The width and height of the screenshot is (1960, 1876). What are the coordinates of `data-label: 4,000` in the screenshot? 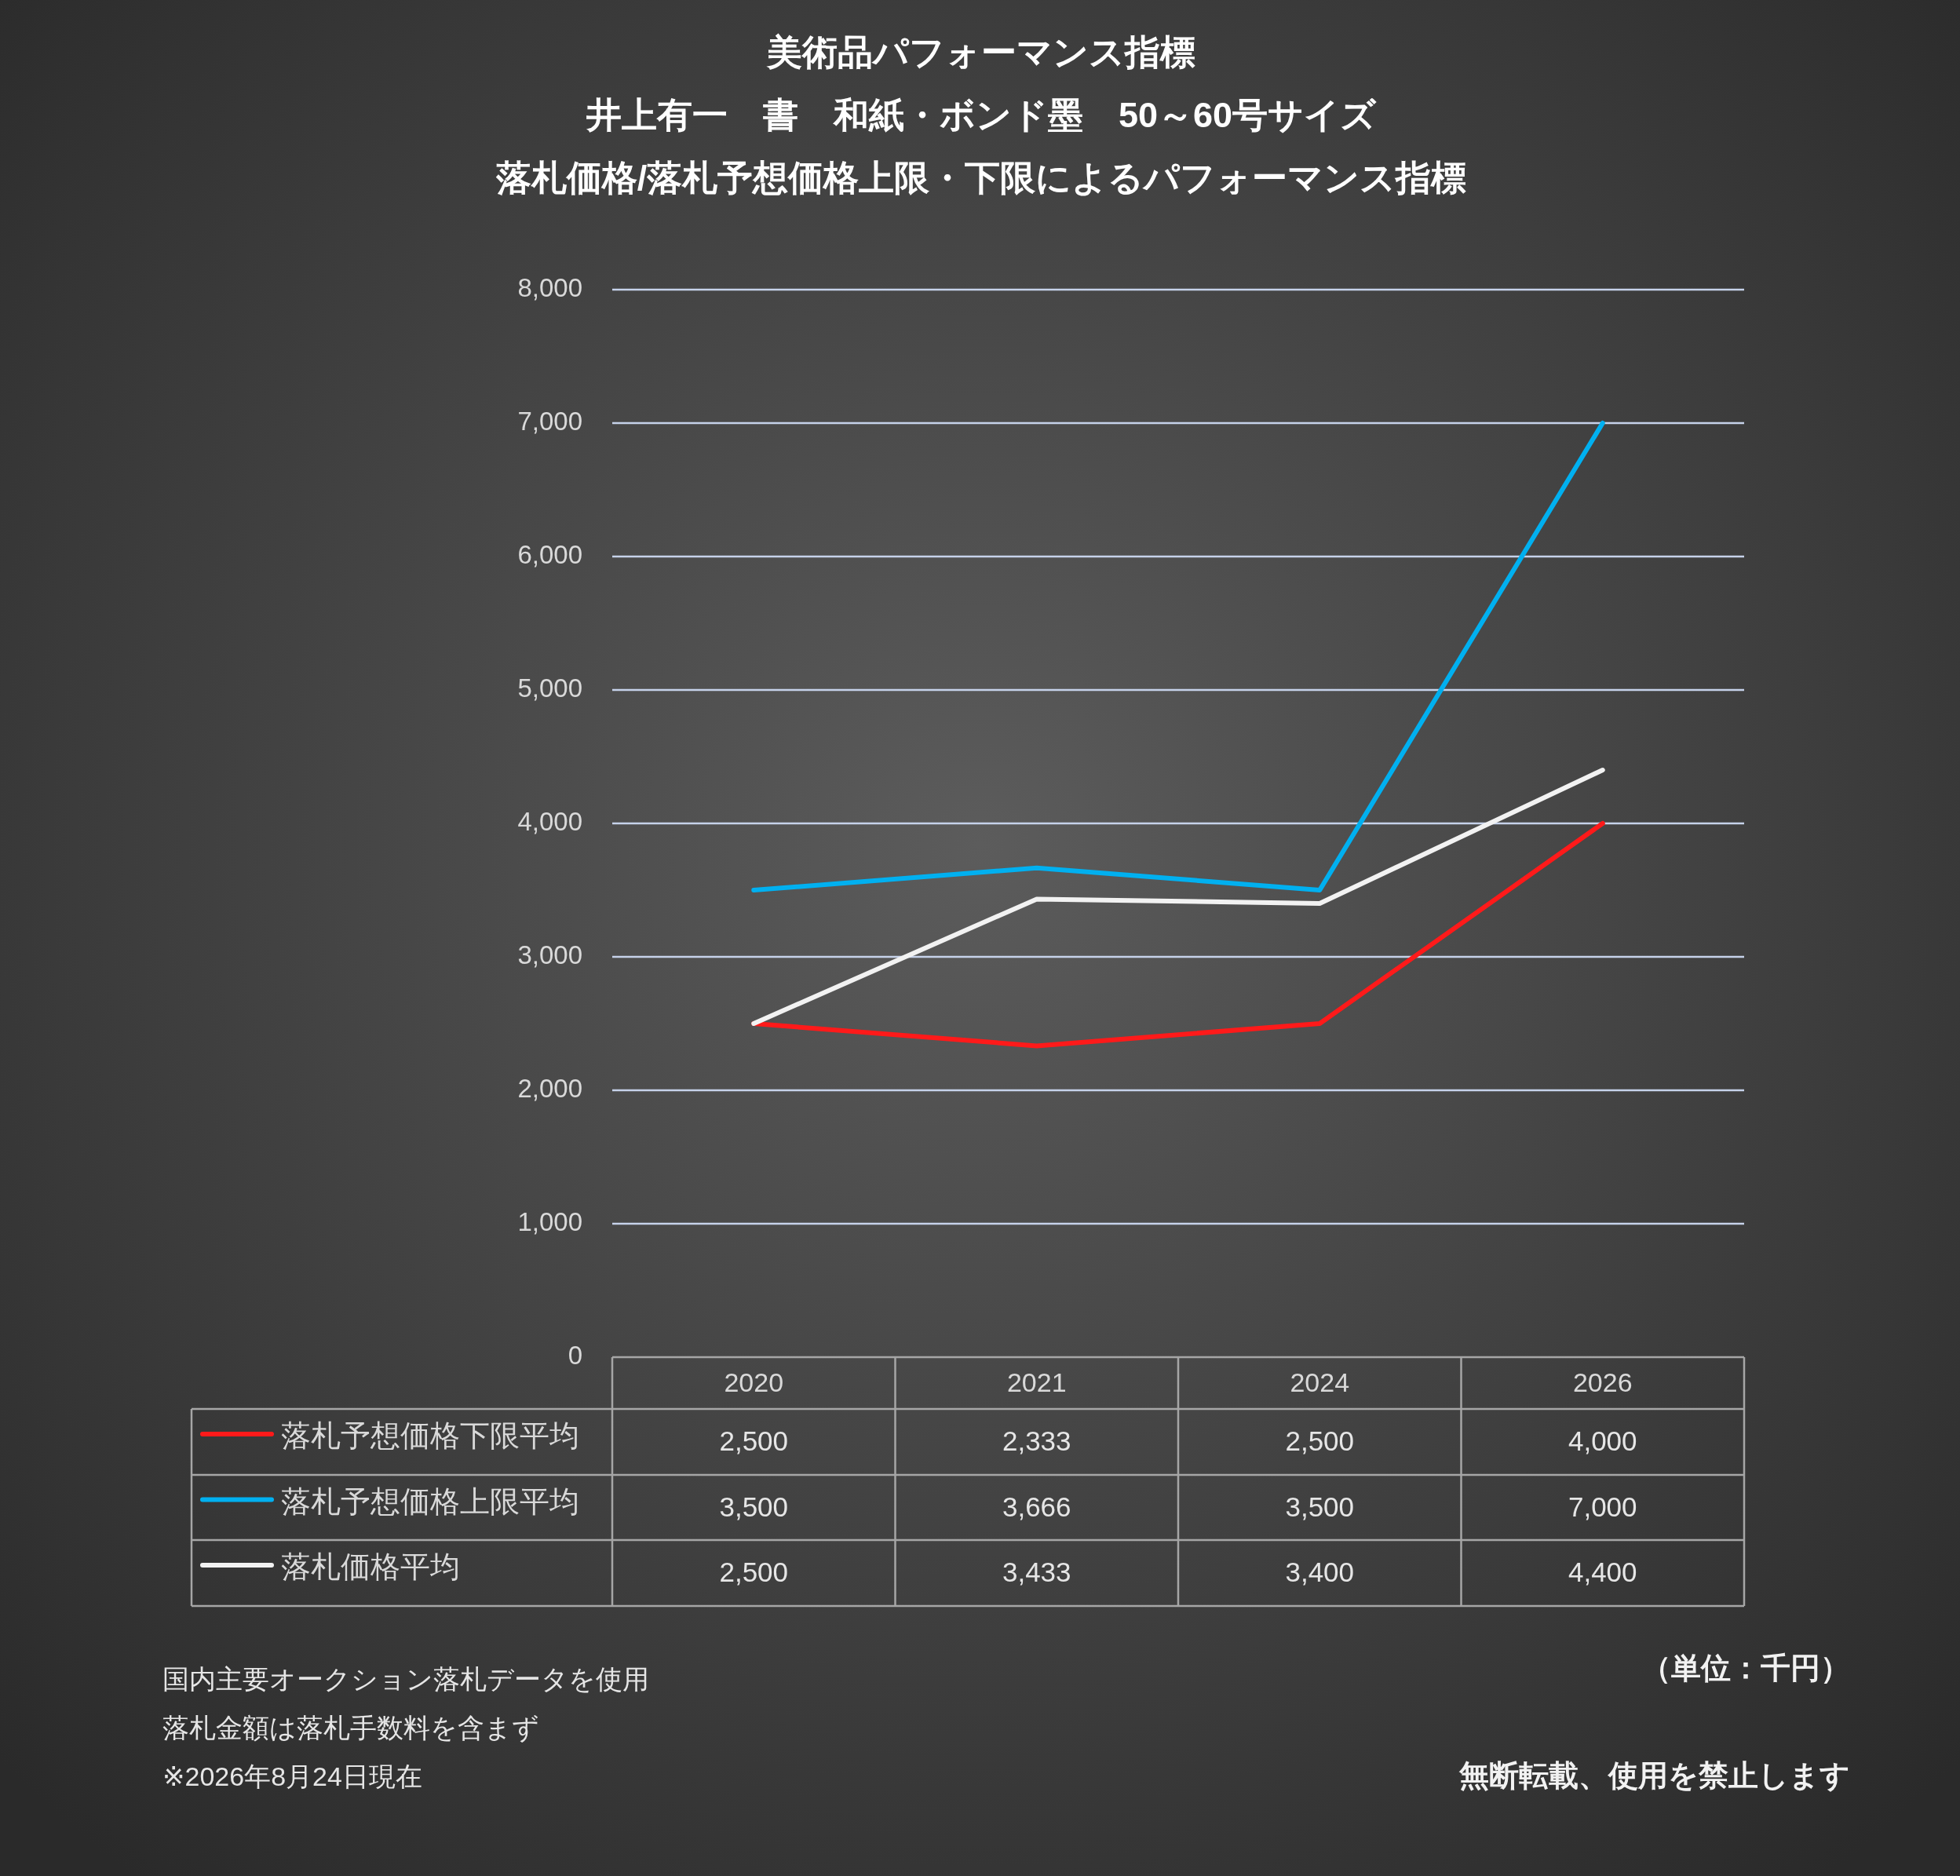 It's located at (1603, 1441).